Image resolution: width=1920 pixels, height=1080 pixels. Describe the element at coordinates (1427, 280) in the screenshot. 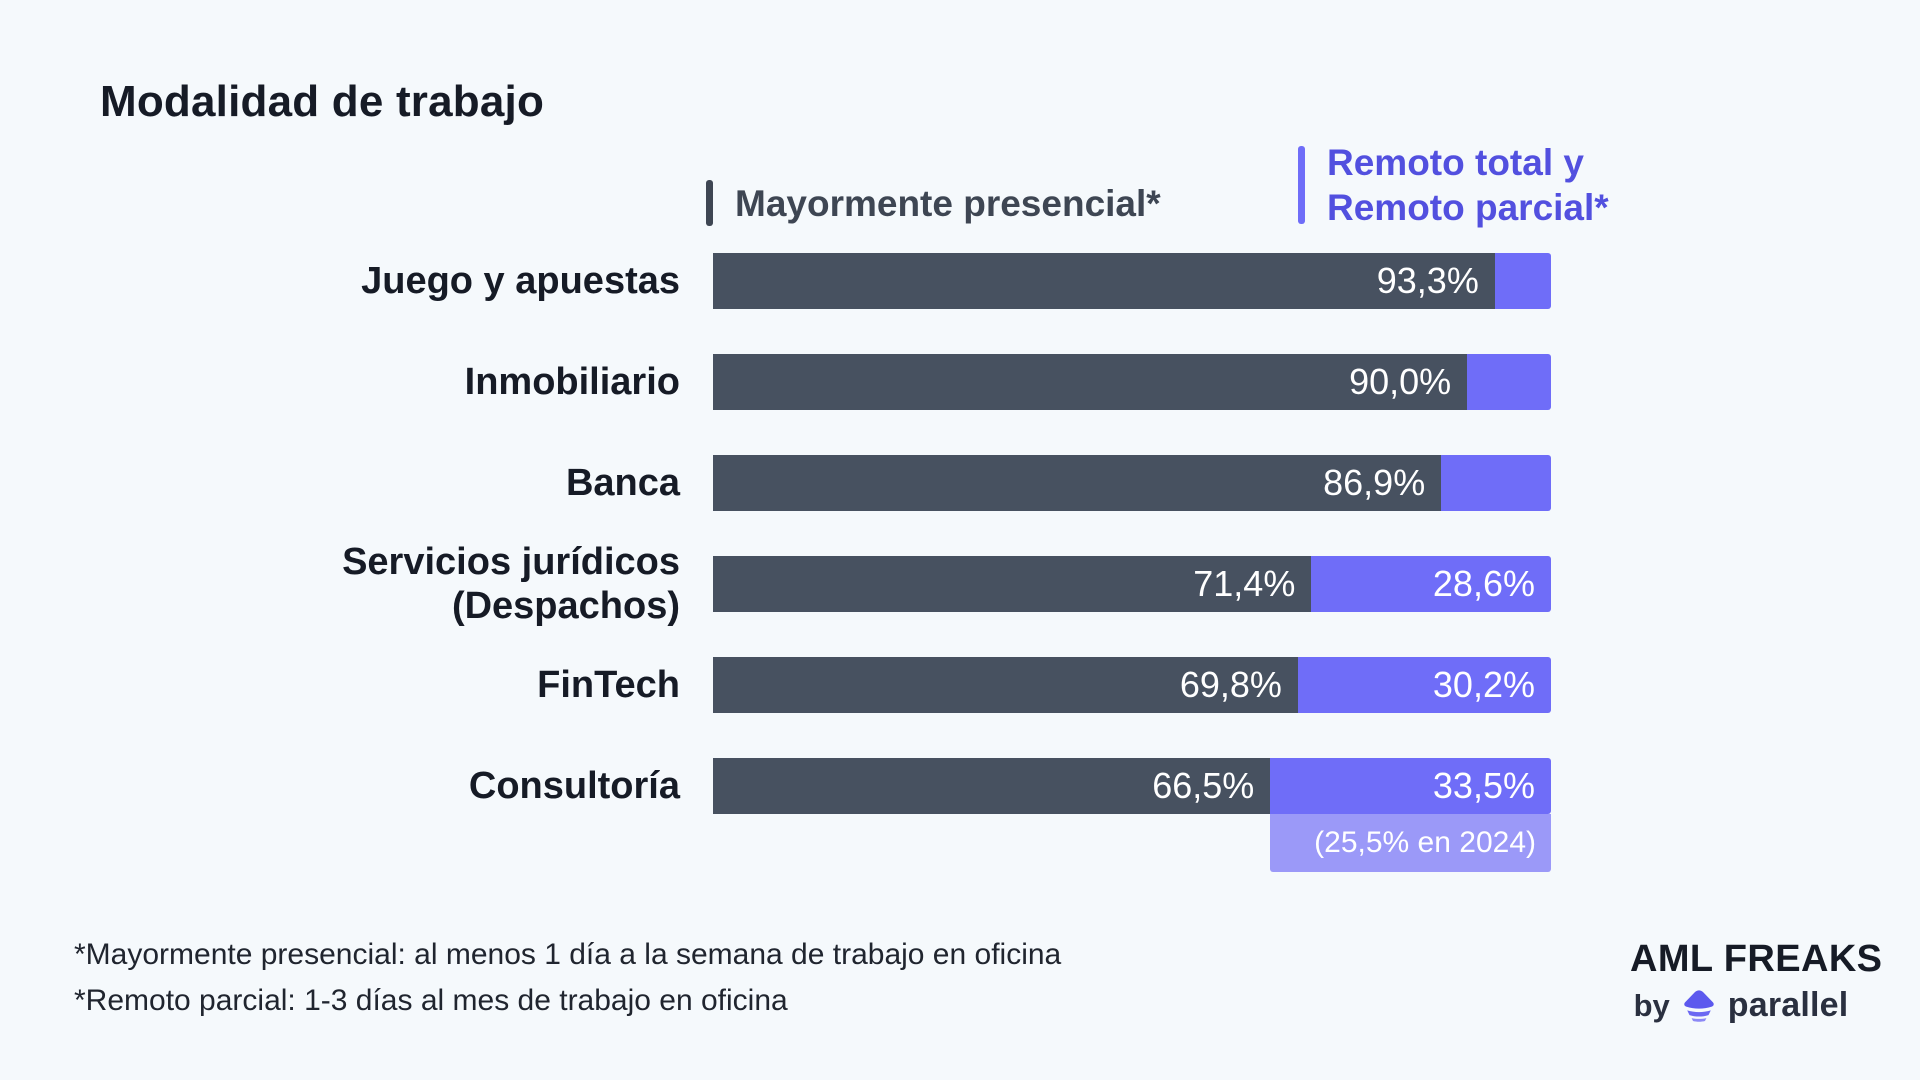

I see `value-label-presencial: 93,3%` at that location.